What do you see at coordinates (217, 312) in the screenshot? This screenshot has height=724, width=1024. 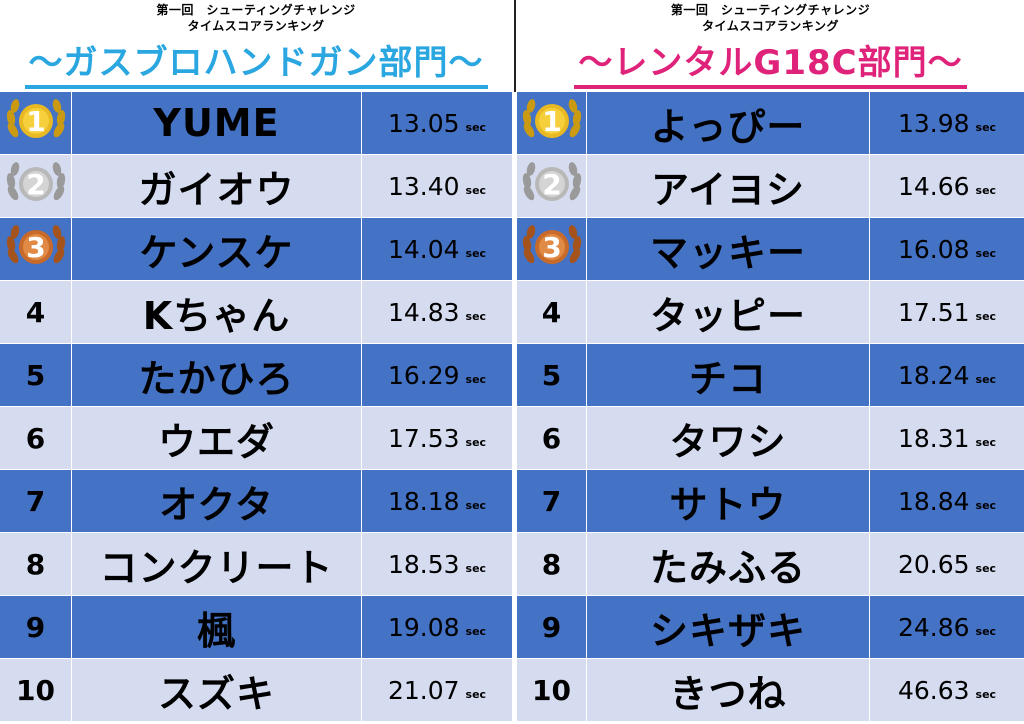 I see `player-name-cell: Kちゃん` at bounding box center [217, 312].